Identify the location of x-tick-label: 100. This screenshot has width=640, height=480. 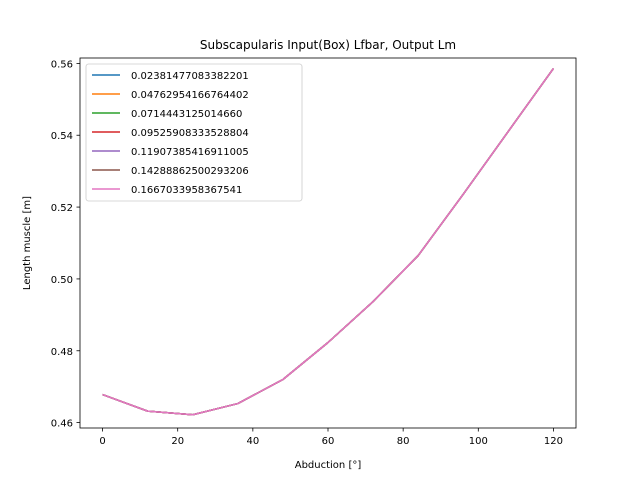
(478, 441).